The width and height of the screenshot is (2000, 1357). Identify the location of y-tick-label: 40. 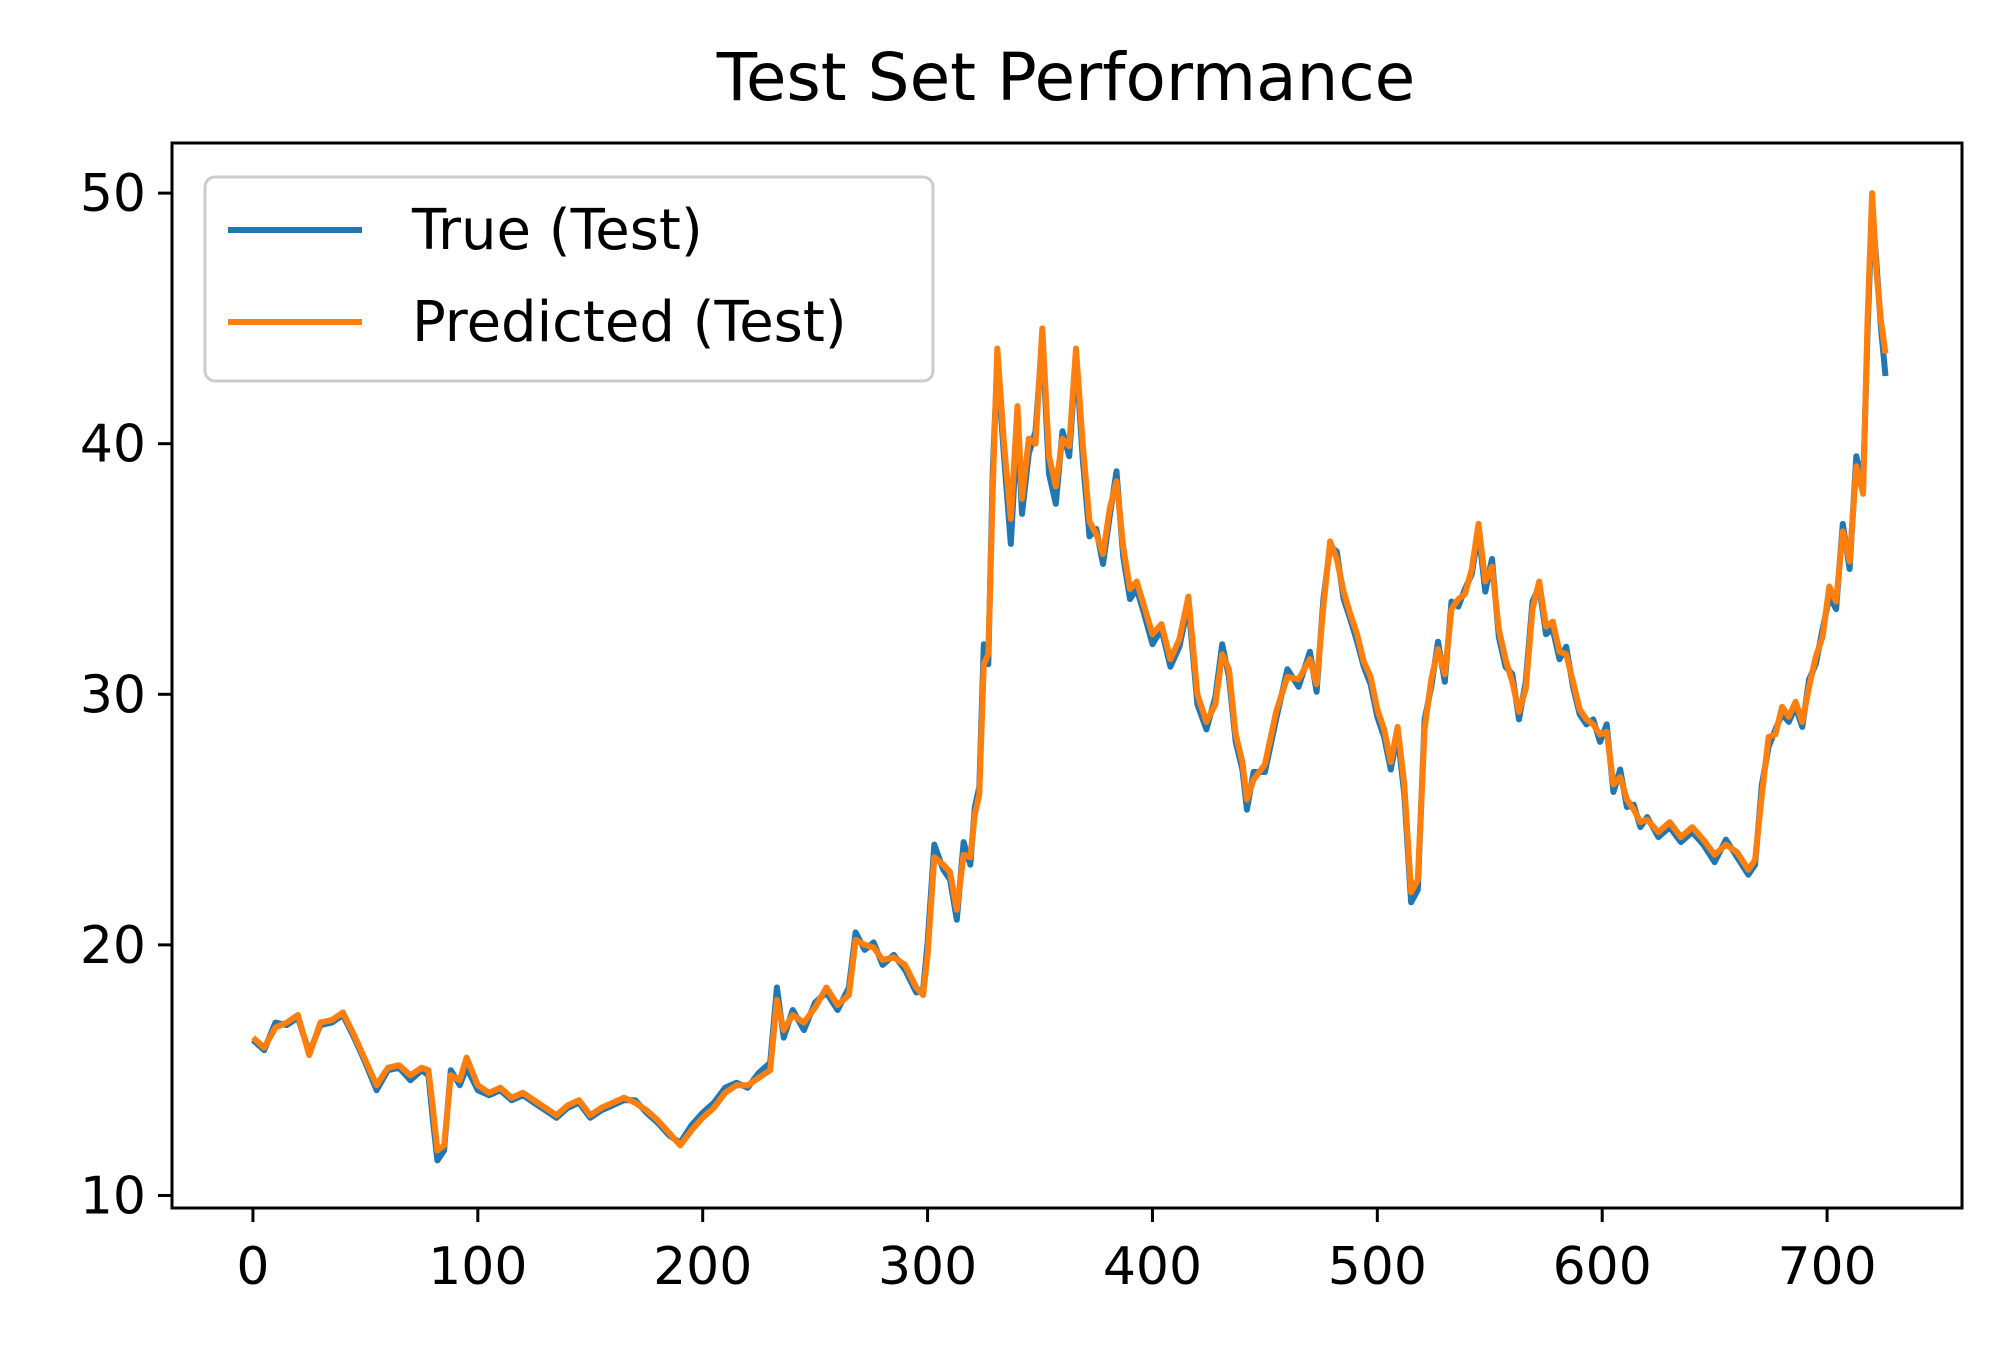
(113, 445).